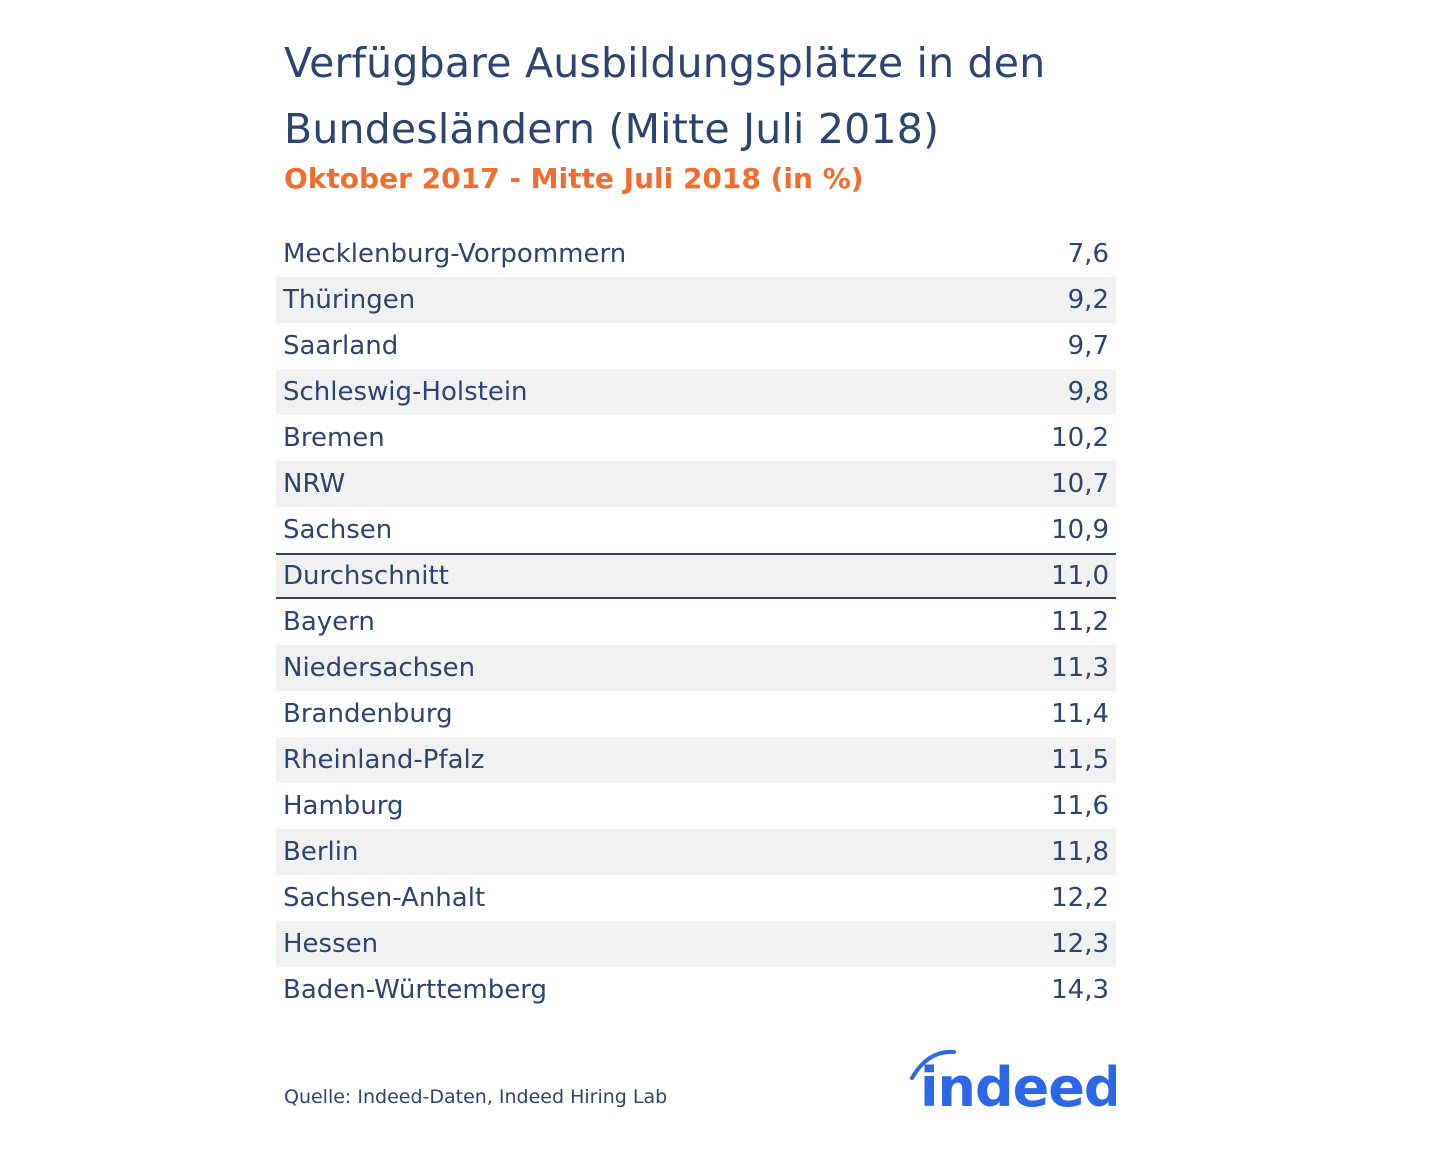  What do you see at coordinates (1080, 438) in the screenshot?
I see `row-value: 10,2` at bounding box center [1080, 438].